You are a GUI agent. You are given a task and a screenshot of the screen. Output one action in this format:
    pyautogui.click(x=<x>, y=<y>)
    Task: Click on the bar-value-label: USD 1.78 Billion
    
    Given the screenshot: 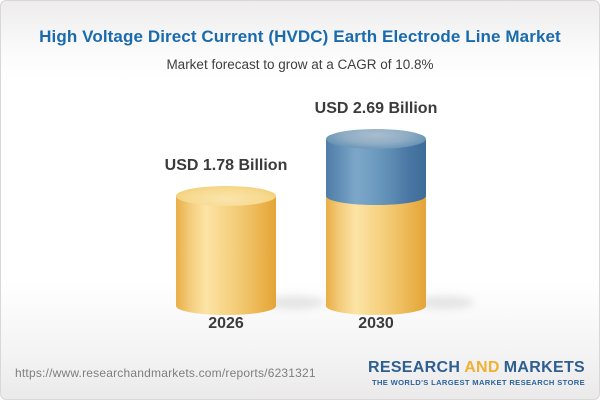 What is the action you would take?
    pyautogui.click(x=226, y=165)
    